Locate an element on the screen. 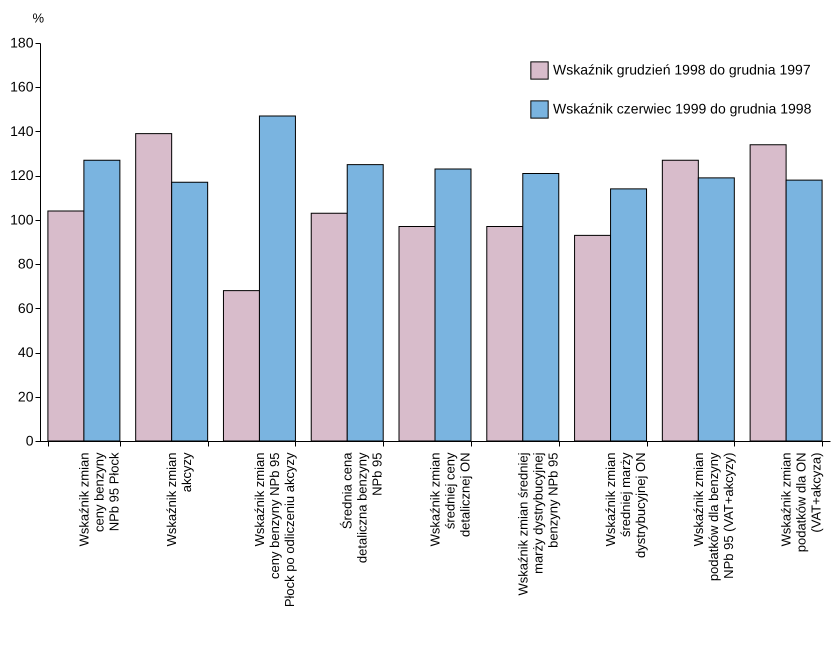 This screenshot has height=669, width=835. y-tick-label: 120 is located at coordinates (22, 175).